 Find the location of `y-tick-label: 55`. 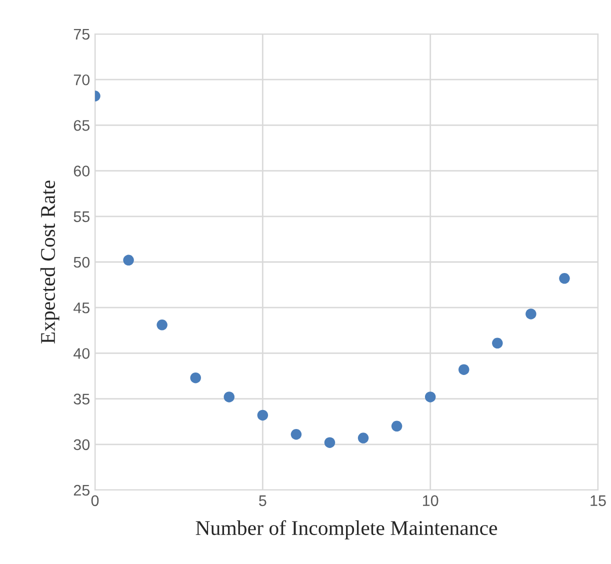

y-tick-label: 55 is located at coordinates (82, 216).